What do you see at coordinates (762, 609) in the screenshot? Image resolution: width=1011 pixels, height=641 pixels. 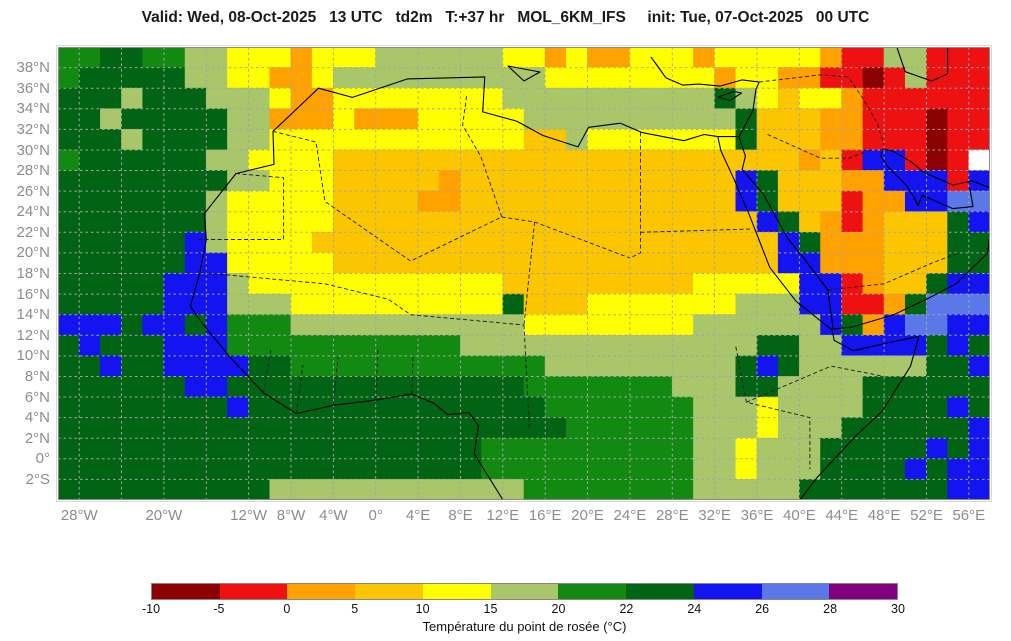 I see `colorbar-tick-label: 26` at bounding box center [762, 609].